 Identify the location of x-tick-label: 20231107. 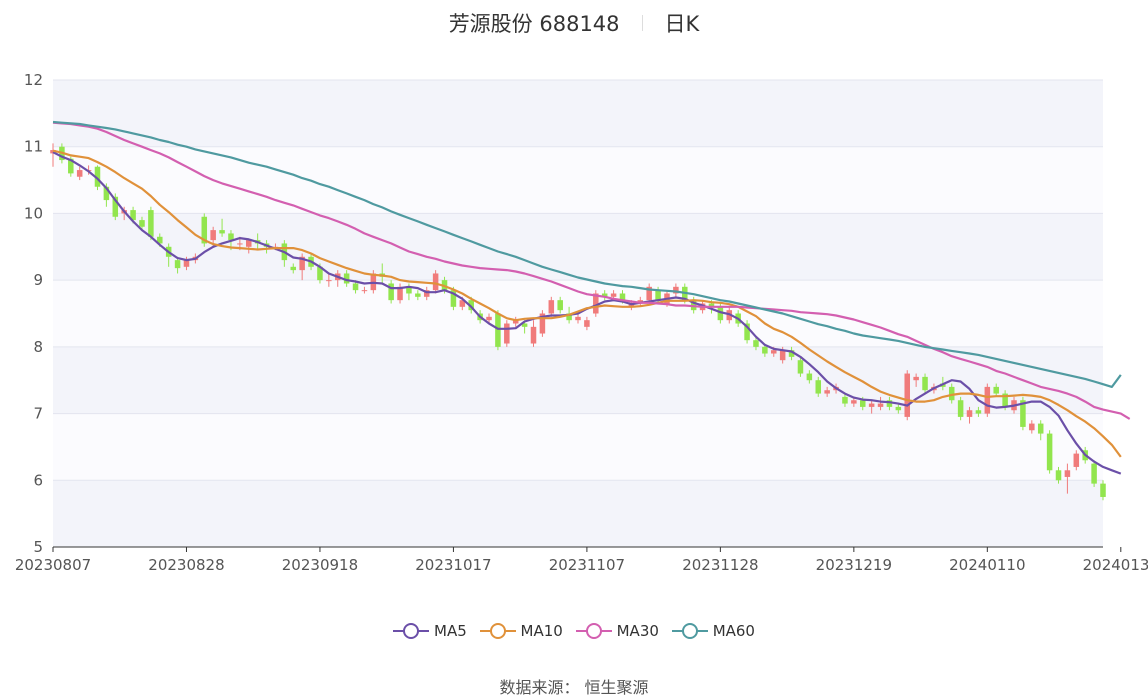
(587, 565).